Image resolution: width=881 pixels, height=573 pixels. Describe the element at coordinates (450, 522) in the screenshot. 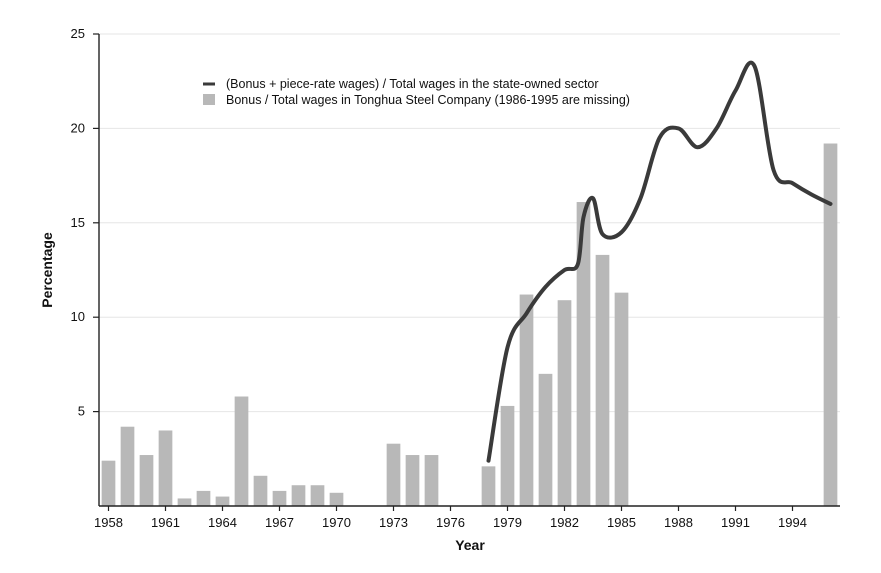

I see `x-tick-label: 1976` at that location.